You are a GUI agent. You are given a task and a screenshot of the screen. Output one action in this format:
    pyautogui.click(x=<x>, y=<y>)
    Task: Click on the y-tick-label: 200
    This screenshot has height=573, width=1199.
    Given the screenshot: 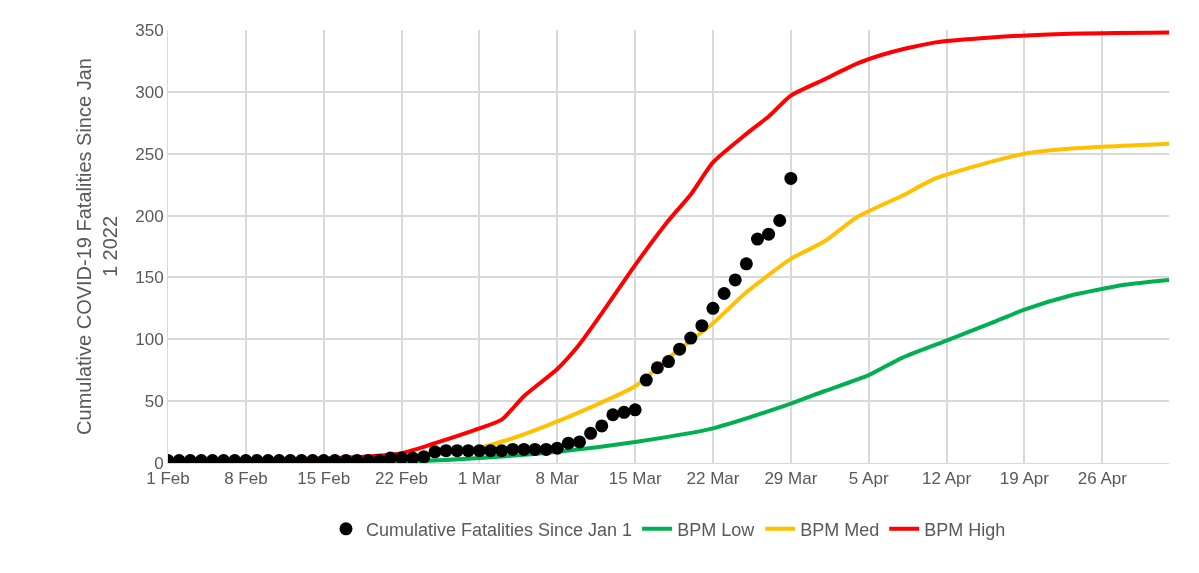 What is the action you would take?
    pyautogui.click(x=149, y=216)
    